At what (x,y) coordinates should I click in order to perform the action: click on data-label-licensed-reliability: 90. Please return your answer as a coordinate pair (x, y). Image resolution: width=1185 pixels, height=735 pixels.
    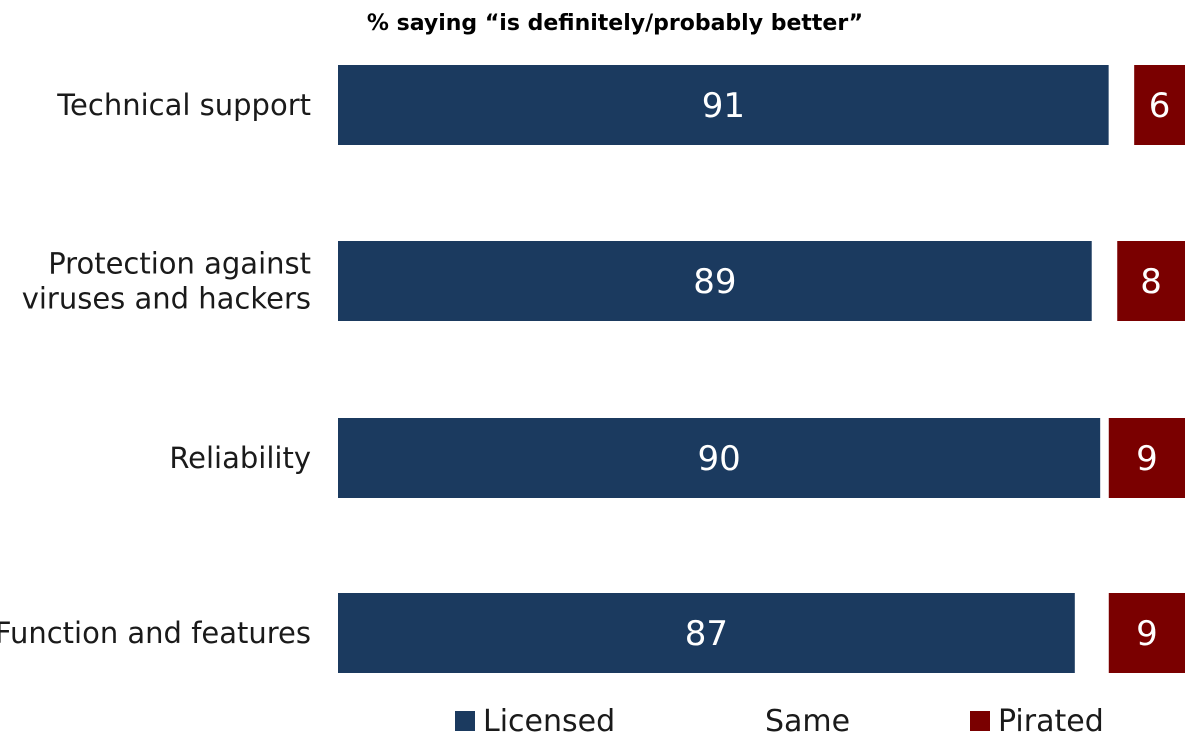
    Looking at the image, I should click on (719, 459).